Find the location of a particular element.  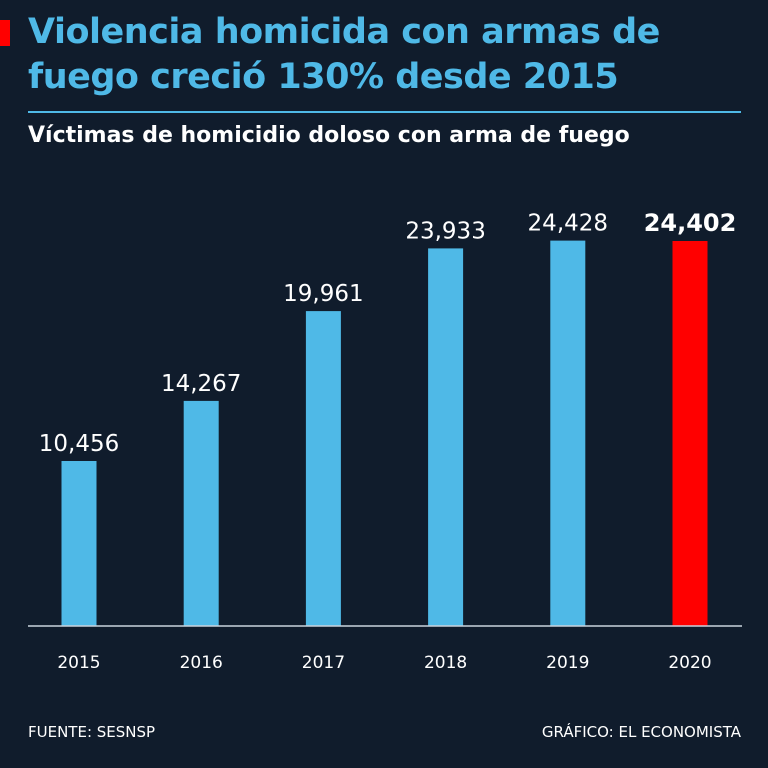

value-label-2018: 23,933 is located at coordinates (445, 231).